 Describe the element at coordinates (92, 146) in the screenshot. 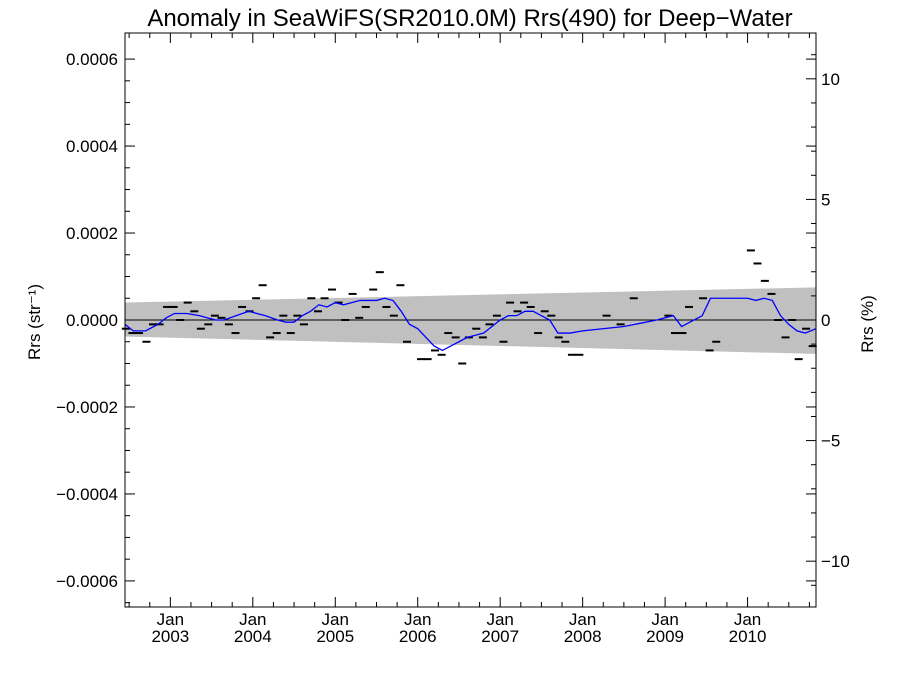

I see `y-tick-label: 0.0004` at that location.